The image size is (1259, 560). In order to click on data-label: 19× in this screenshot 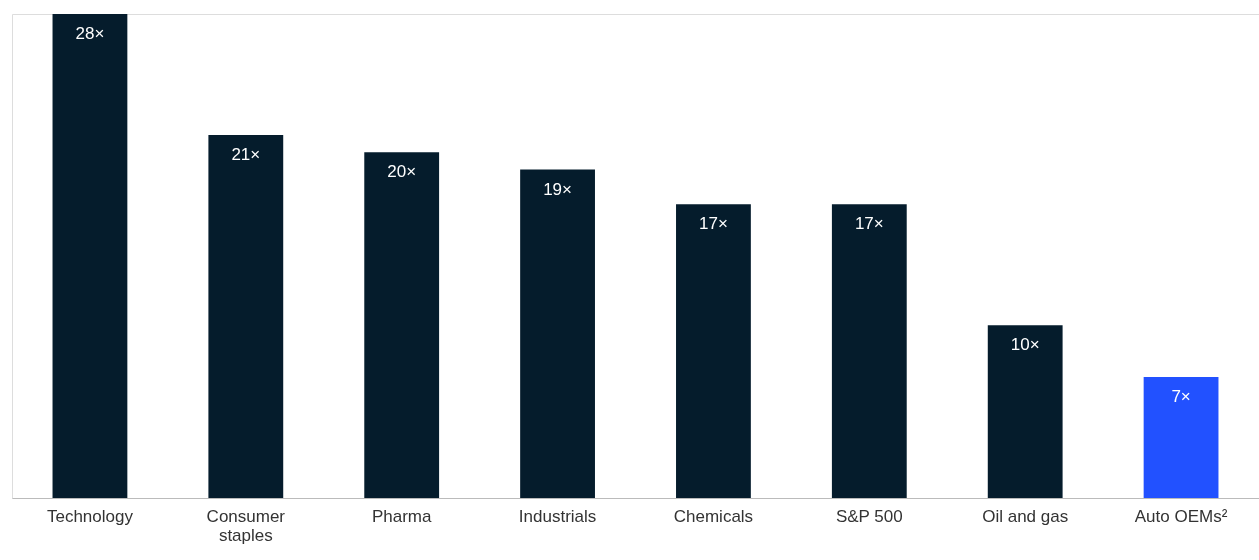, I will do `click(557, 189)`.